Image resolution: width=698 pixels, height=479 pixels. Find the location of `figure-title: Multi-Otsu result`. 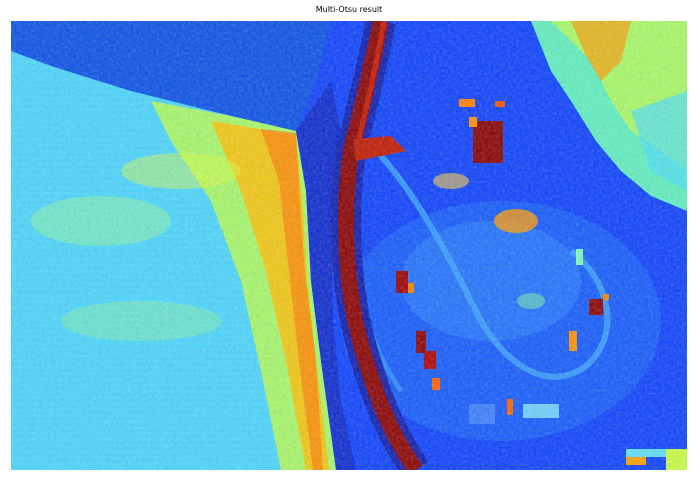

figure-title: Multi-Otsu result is located at coordinates (349, 9).